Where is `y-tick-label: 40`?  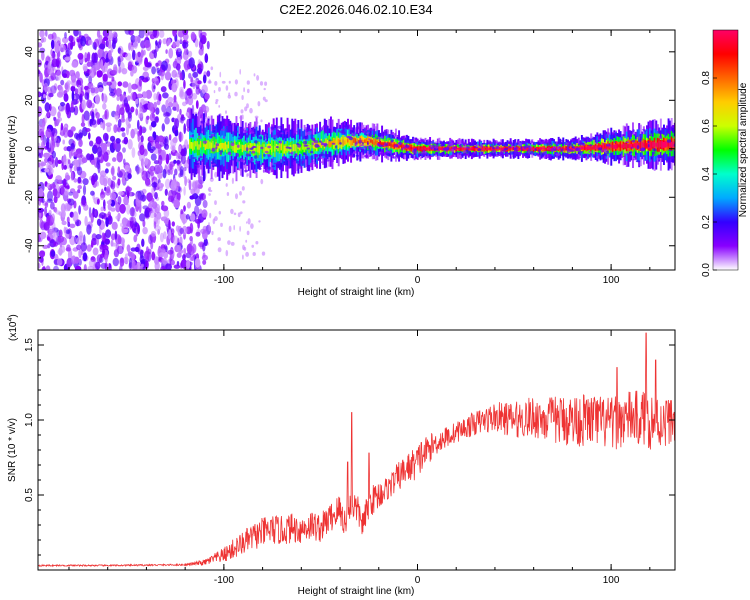
y-tick-label: 40 is located at coordinates (29, 52).